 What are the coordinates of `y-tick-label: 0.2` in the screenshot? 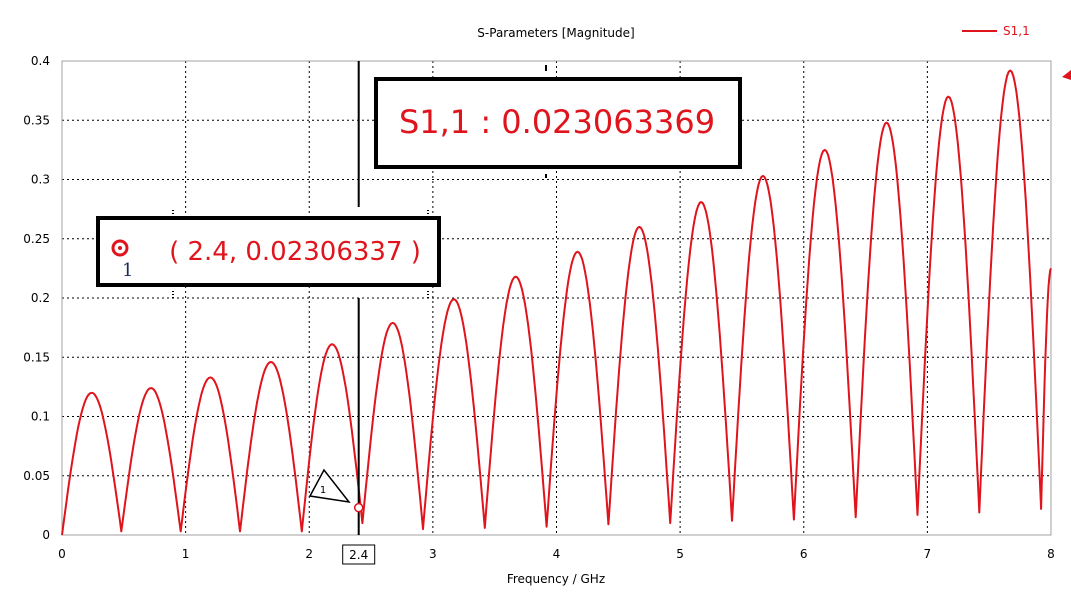 It's located at (40, 298).